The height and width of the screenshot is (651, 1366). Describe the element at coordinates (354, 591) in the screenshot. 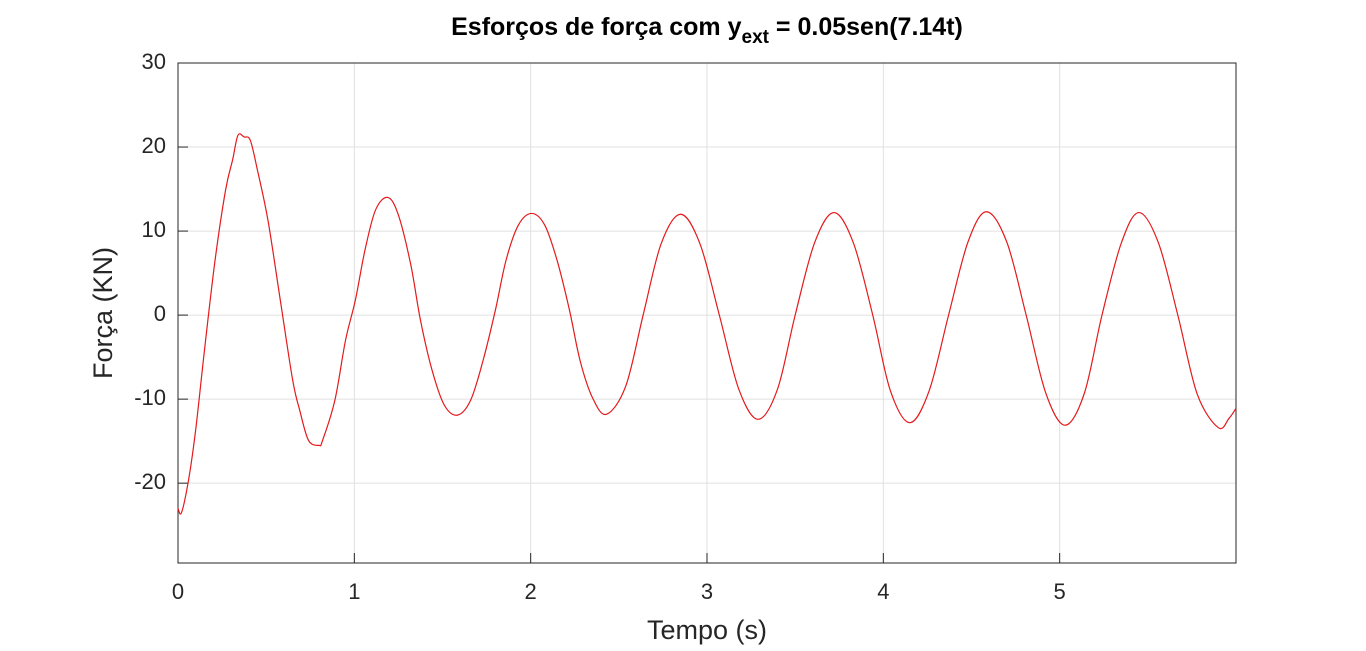

I see `x-tick-label: 1` at that location.